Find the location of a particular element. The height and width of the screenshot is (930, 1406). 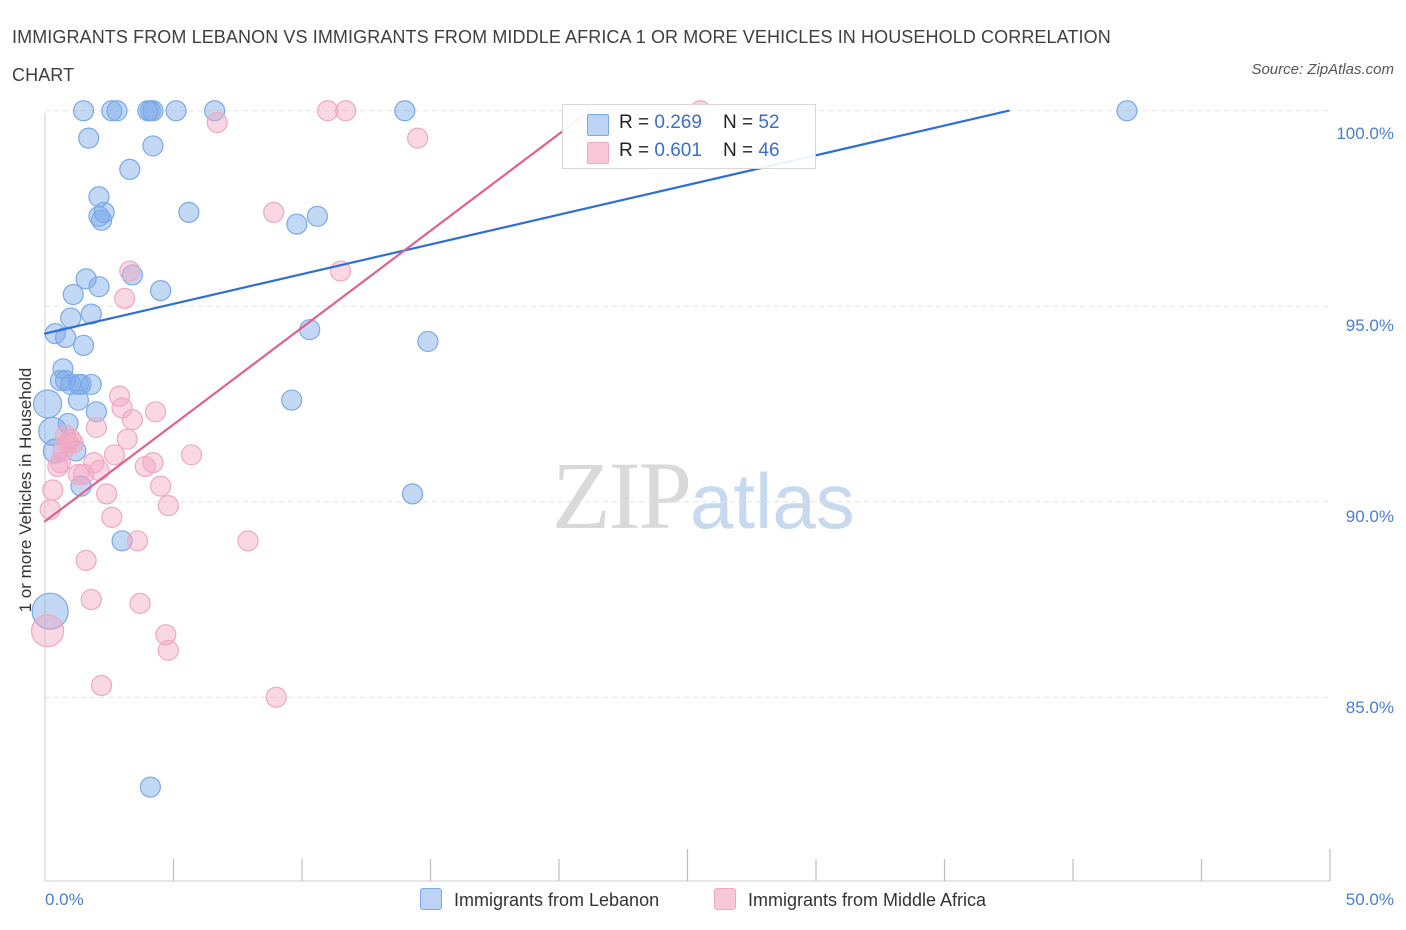

x-tick-label-max: 50.0% is located at coordinates (1369, 899).